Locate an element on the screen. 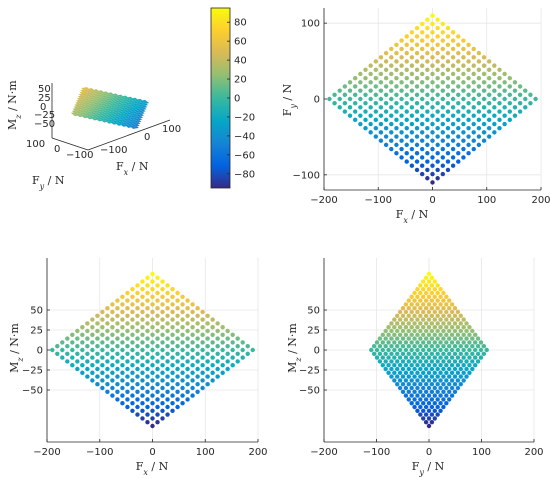 This screenshot has width=550, height=479. fy-mz-y-tick-label: 0 is located at coordinates (317, 351).